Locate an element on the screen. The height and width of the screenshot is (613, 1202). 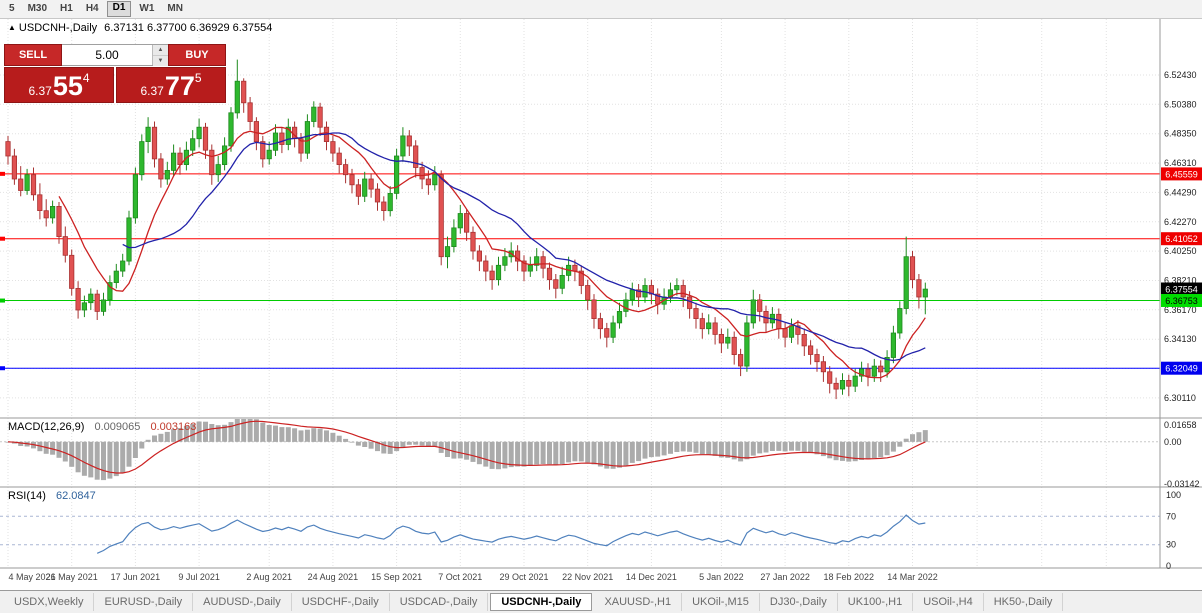
chart-tab-uk100-h1: UK100-,H1 is located at coordinates (876, 602).